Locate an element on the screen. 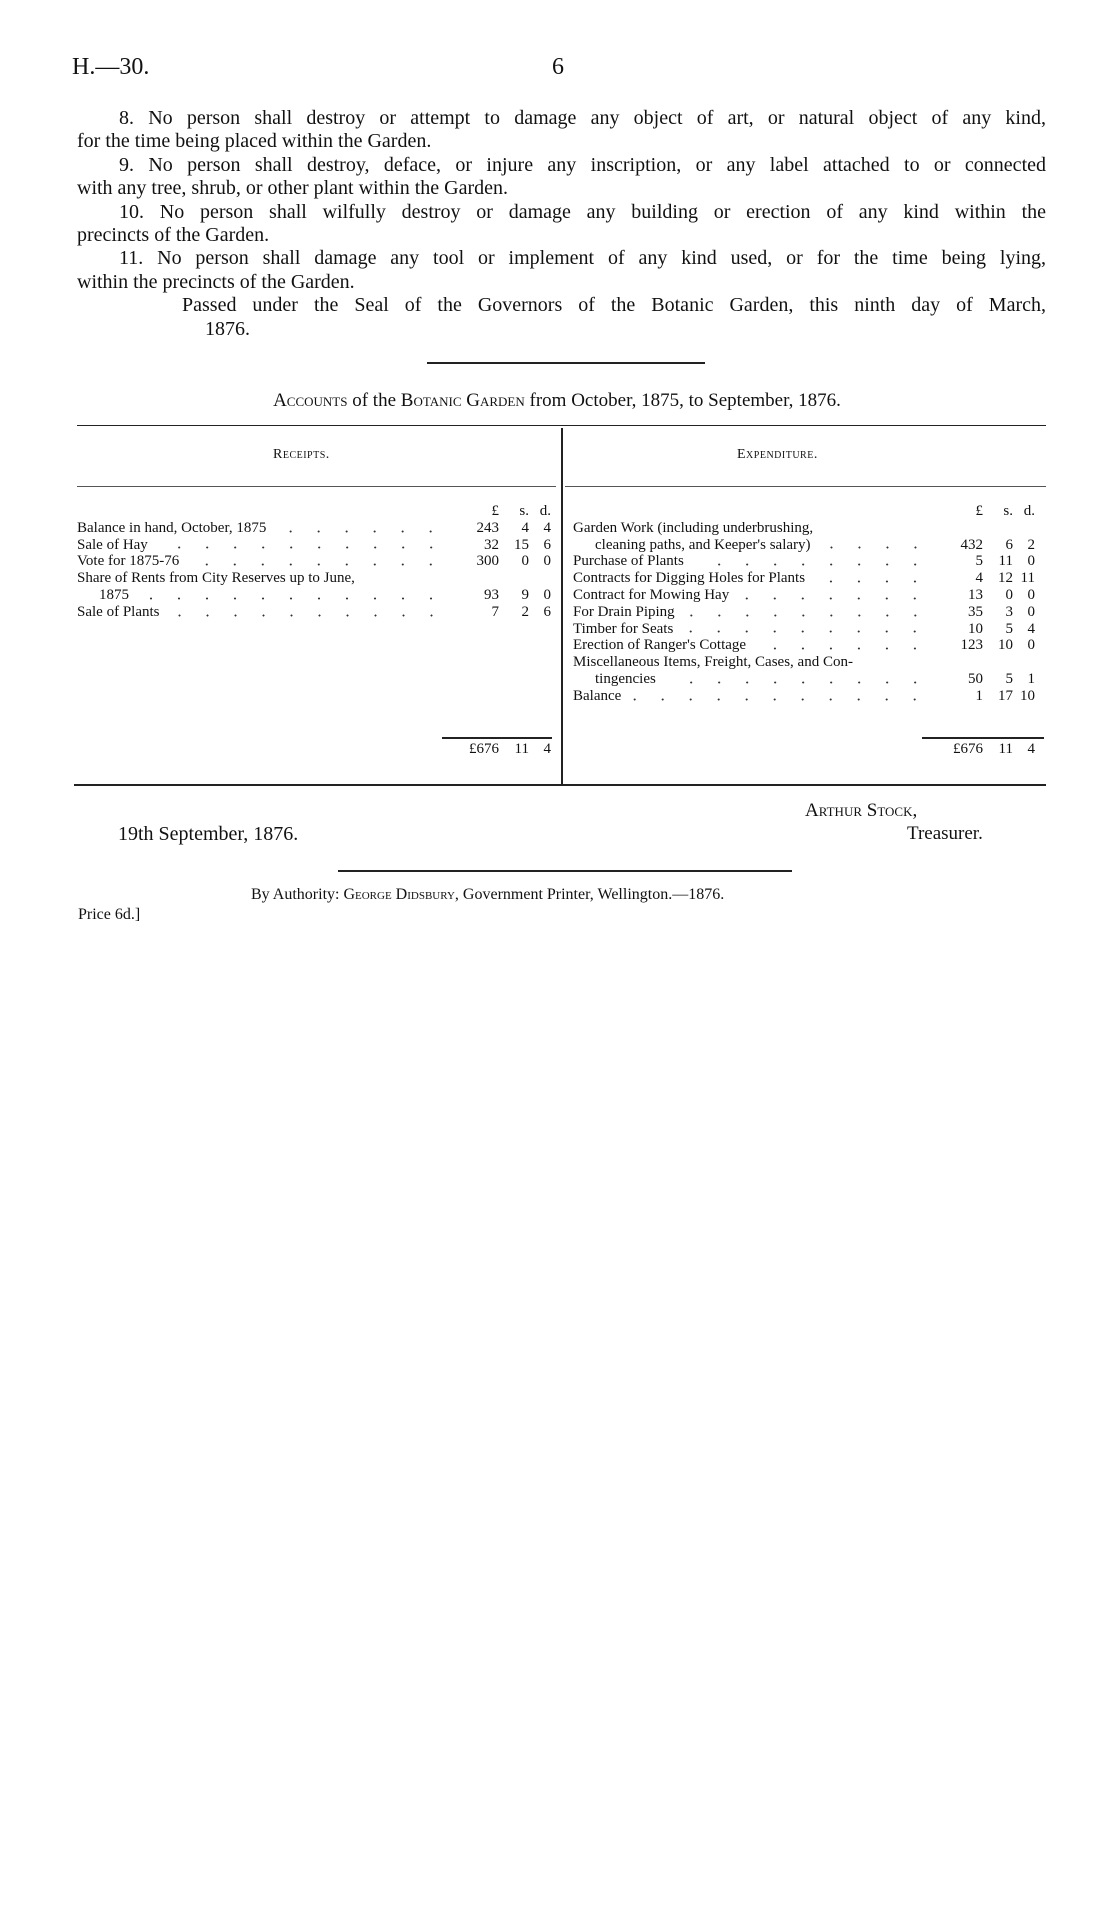 Image resolution: width=1114 pixels, height=1918 pixels. table-row: Balance 1 17 10 is located at coordinates (804, 696).